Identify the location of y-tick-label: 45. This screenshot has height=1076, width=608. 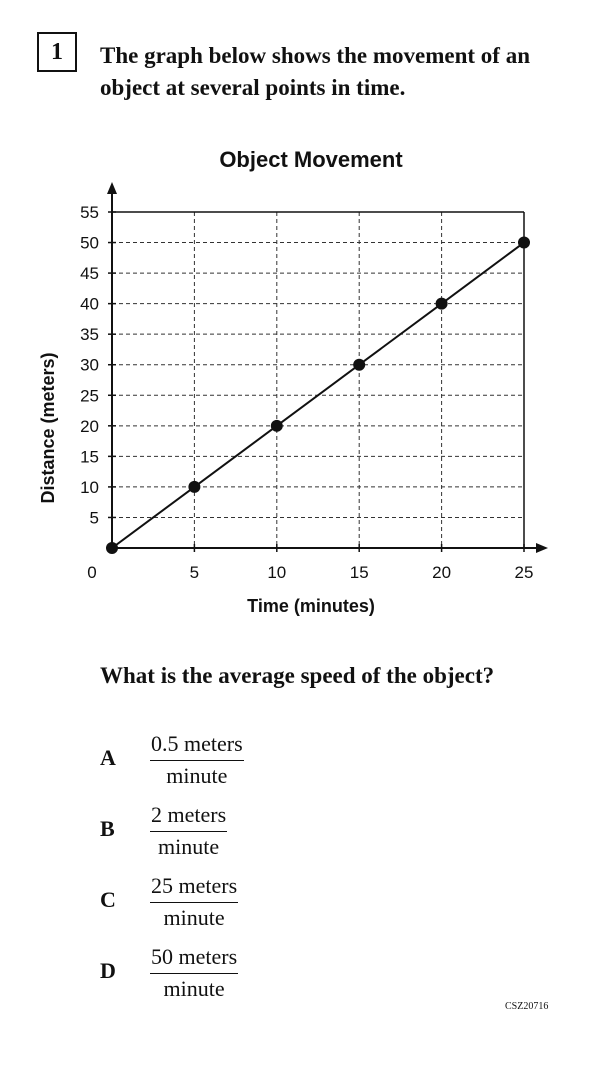
(89, 273).